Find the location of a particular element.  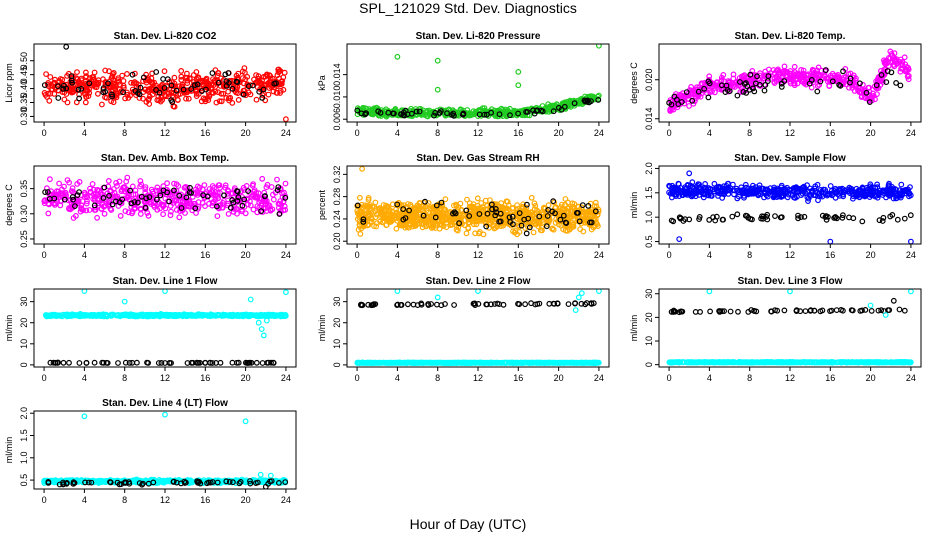

x-tick-label: 20 is located at coordinates (246, 133).